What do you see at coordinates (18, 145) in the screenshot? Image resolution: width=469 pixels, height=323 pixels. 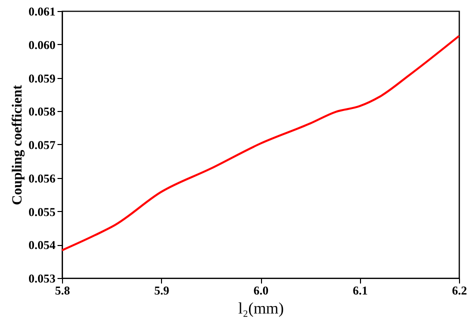 I see `y-axis-title: Coupling coefficient` at bounding box center [18, 145].